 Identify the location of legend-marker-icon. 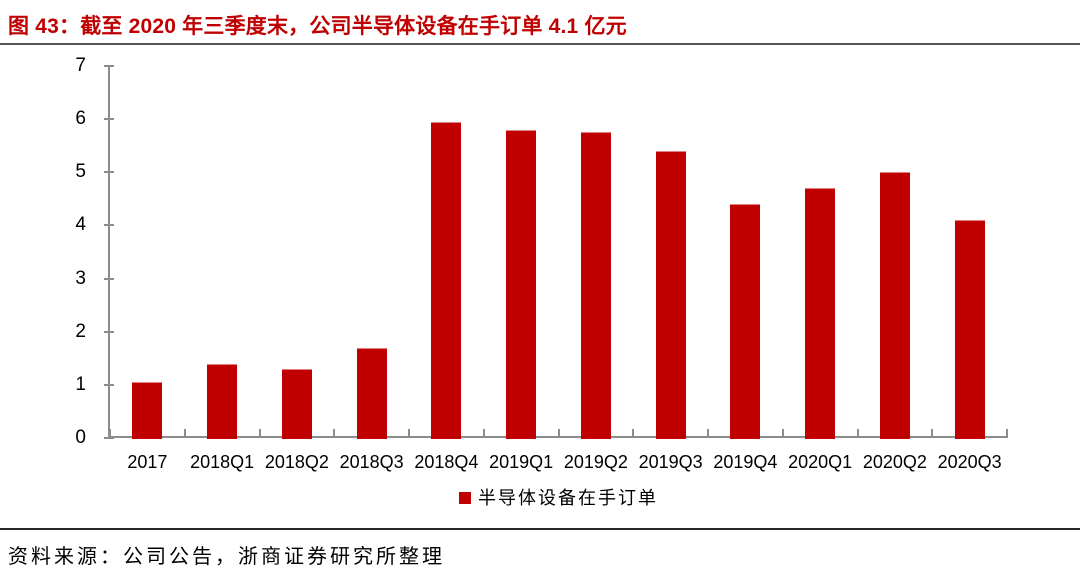
(465, 498).